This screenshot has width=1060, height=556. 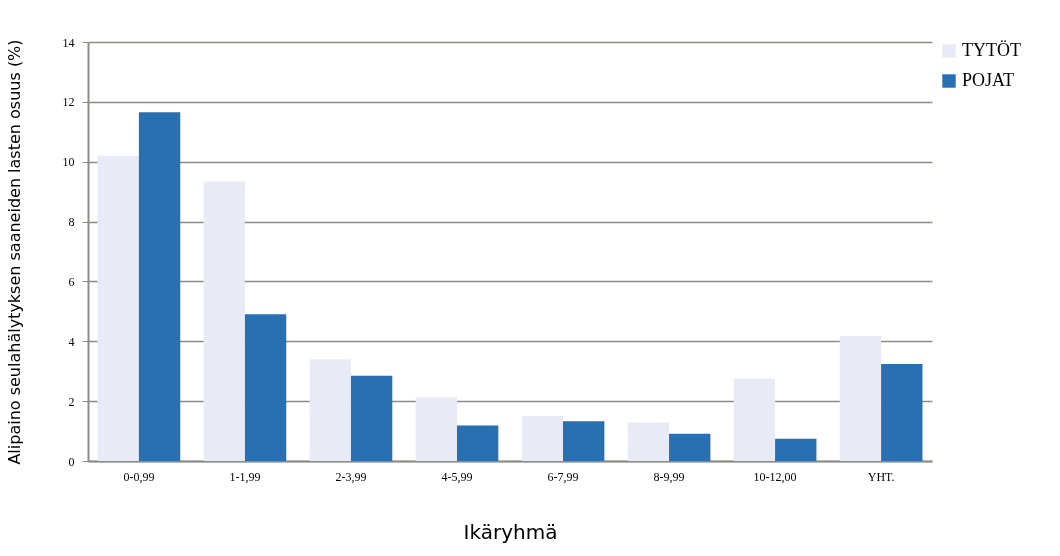 What do you see at coordinates (68, 42) in the screenshot?
I see `y-tick-label: 14` at bounding box center [68, 42].